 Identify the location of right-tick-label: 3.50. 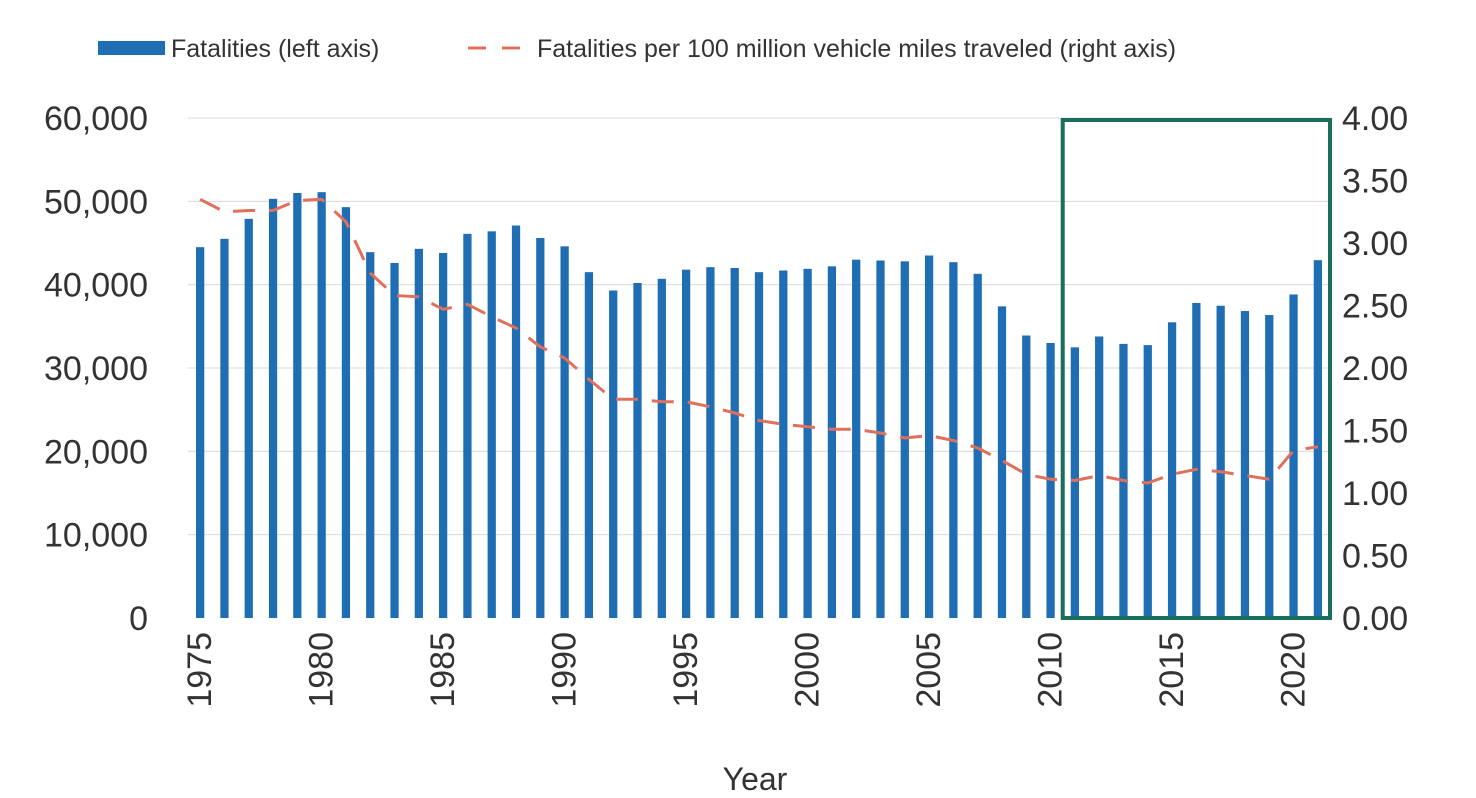
(1375, 182).